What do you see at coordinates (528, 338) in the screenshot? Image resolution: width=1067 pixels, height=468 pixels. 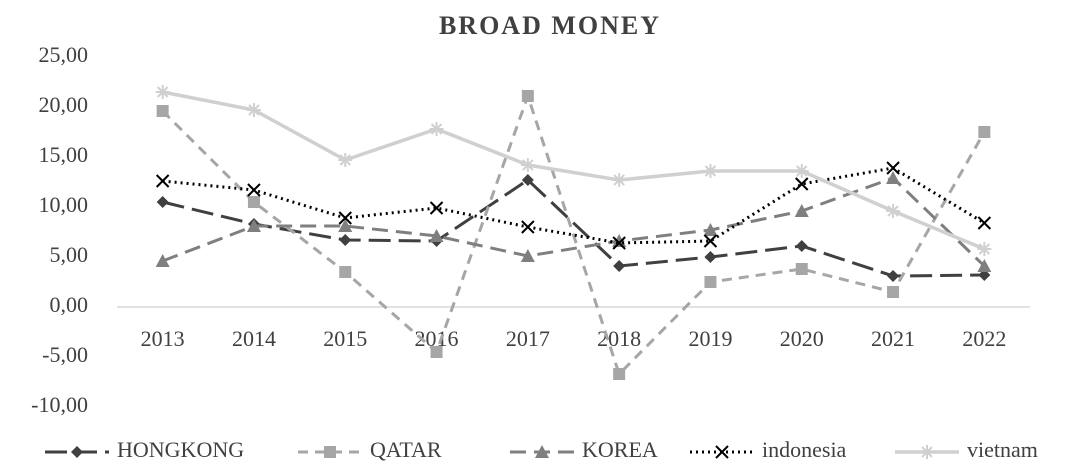 I see `x-tick-label: 2017` at bounding box center [528, 338].